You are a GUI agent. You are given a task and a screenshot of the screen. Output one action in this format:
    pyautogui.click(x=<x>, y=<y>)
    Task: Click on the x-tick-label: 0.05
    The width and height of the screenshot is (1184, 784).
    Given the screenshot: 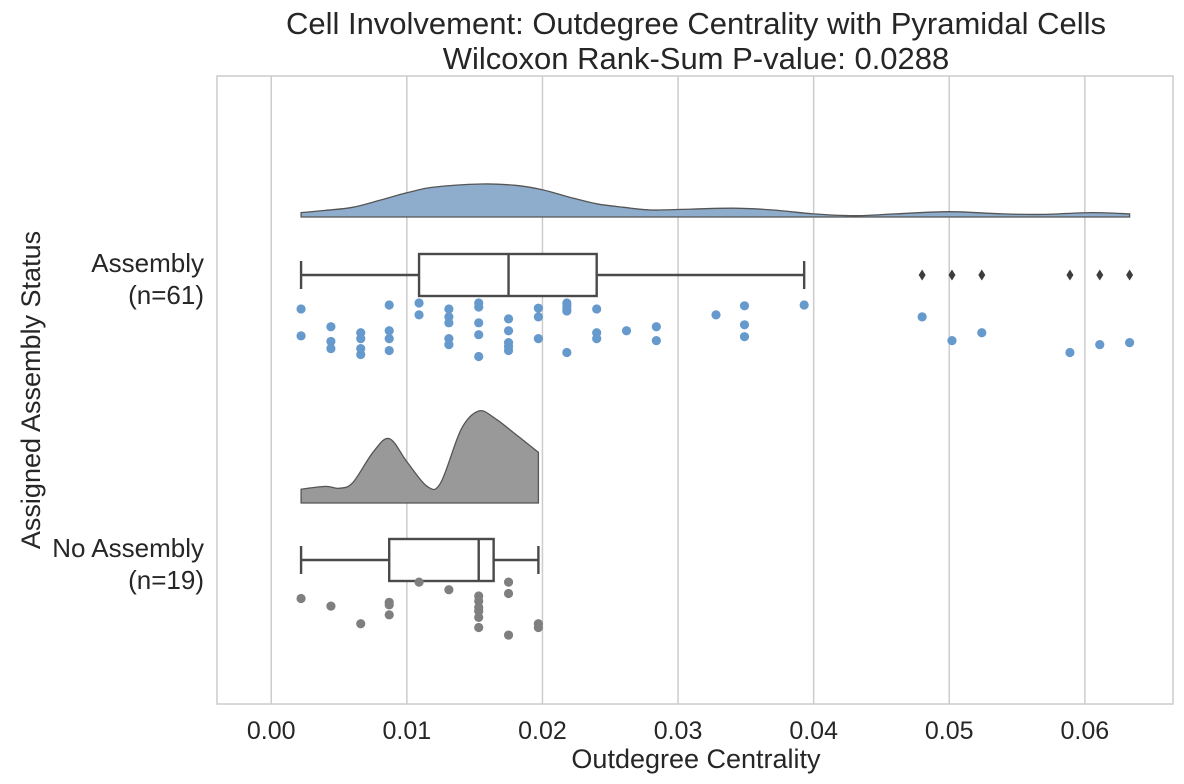 What is the action you would take?
    pyautogui.click(x=949, y=731)
    